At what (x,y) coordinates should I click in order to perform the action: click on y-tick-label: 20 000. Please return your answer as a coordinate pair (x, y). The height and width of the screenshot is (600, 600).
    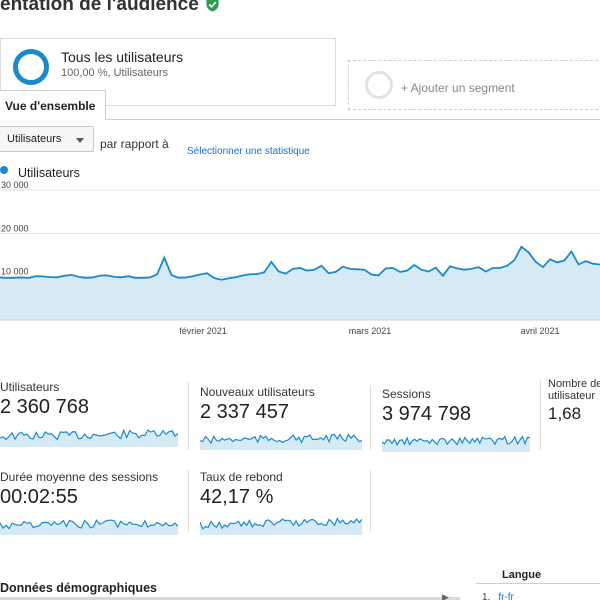
    Looking at the image, I should click on (15, 228).